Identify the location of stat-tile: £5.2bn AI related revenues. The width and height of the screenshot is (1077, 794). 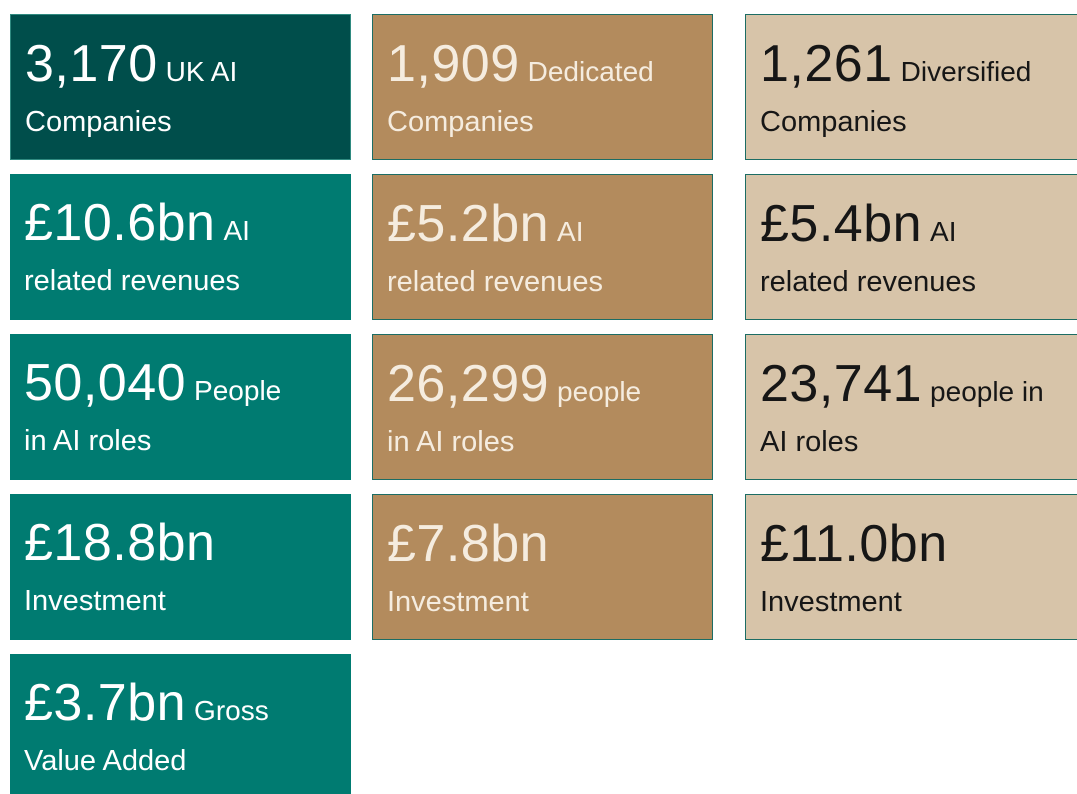
(542, 247).